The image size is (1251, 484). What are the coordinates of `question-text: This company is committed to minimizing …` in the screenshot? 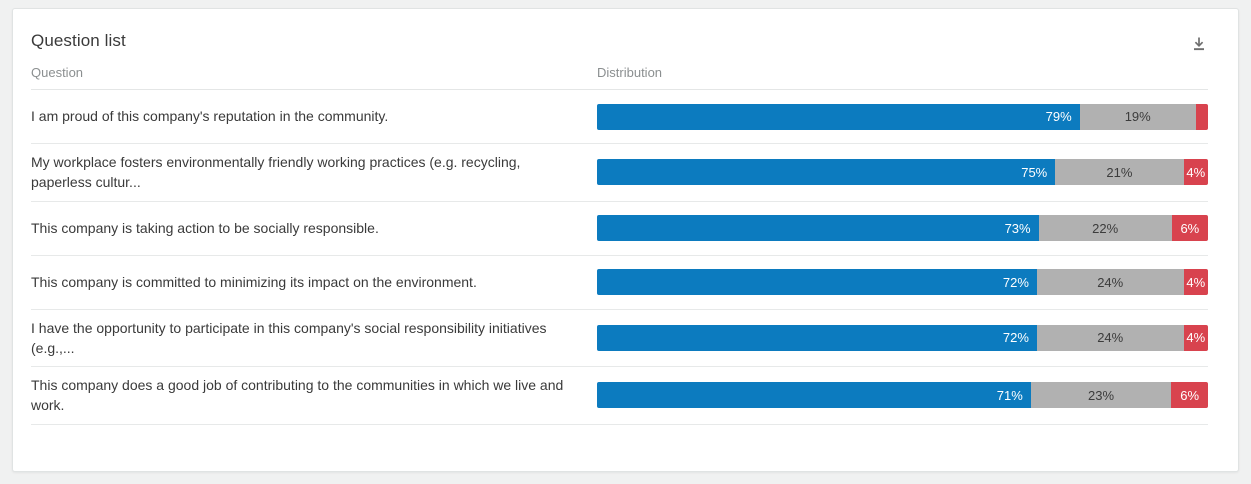 It's located at (254, 281).